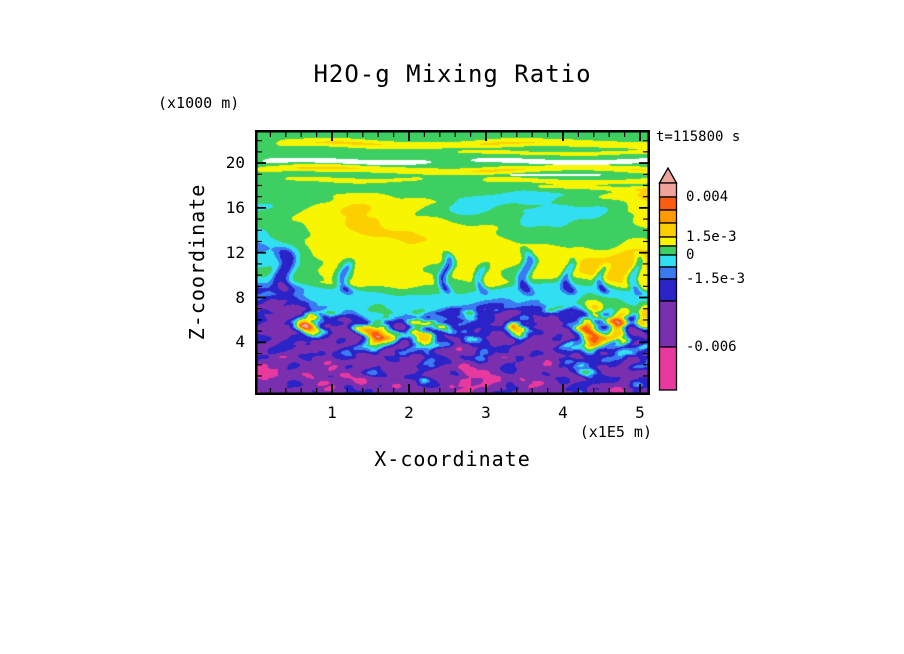 The height and width of the screenshot is (654, 904). Describe the element at coordinates (711, 237) in the screenshot. I see `colorbar-label: 1.5e-3` at that location.